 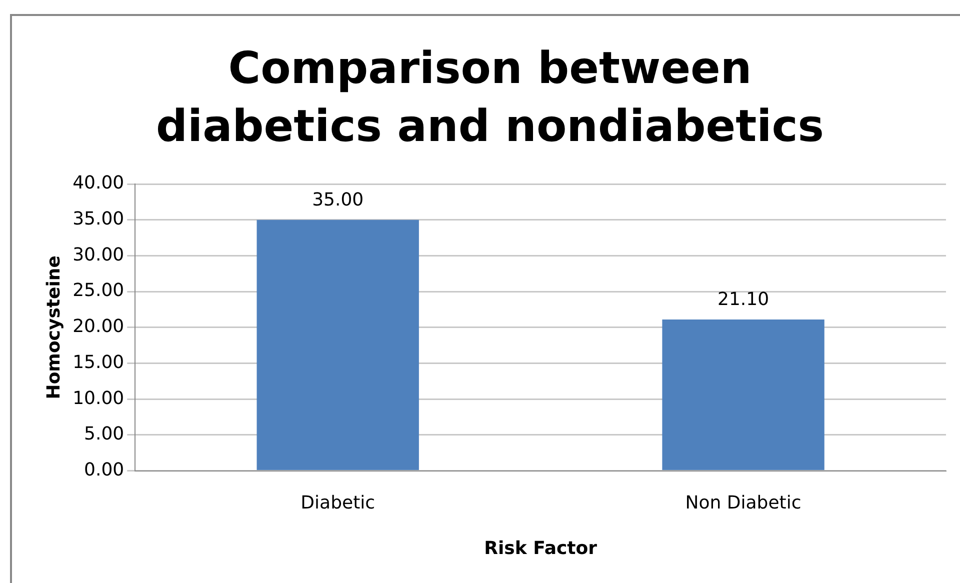 I want to click on y-tick-label: 10.00, so click(x=98, y=398).